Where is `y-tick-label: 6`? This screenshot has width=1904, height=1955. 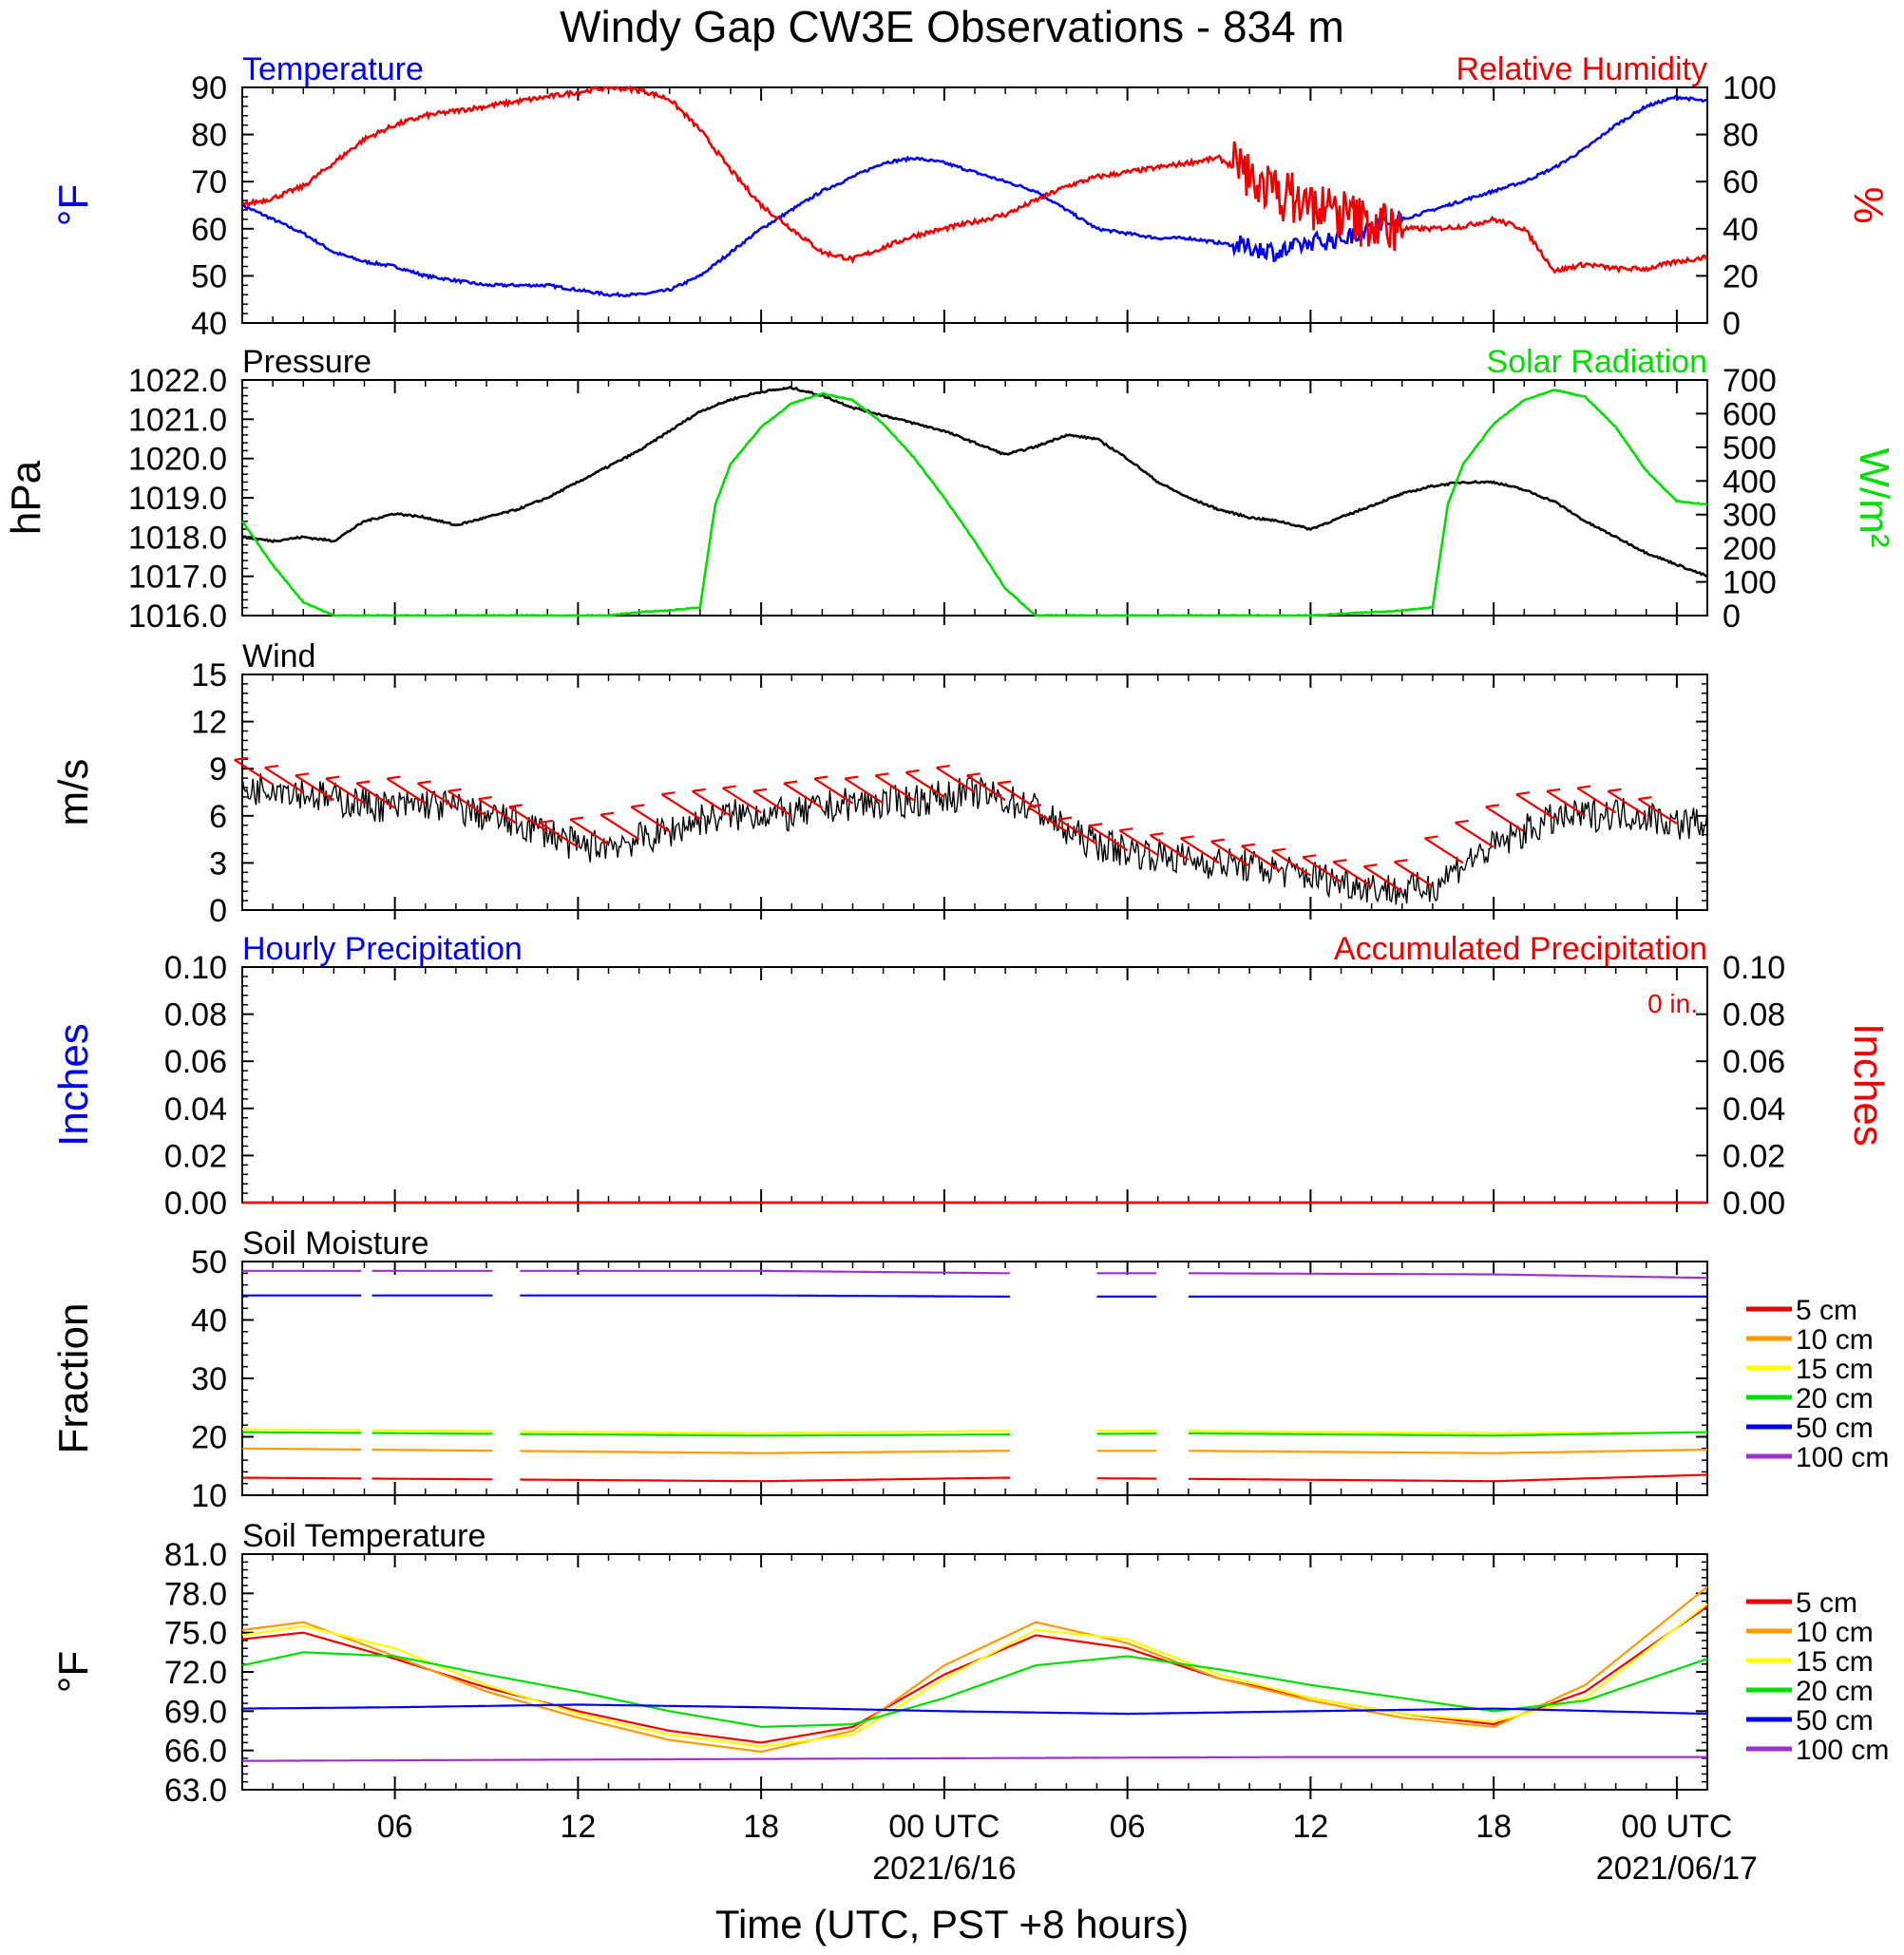 y-tick-label: 6 is located at coordinates (218, 817).